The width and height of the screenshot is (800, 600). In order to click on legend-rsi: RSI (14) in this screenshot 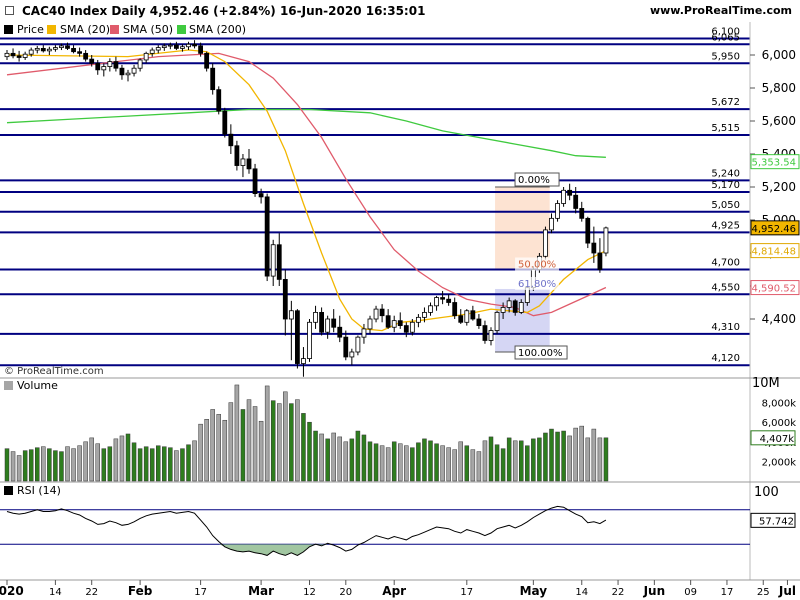, I will do `click(39, 490)`.